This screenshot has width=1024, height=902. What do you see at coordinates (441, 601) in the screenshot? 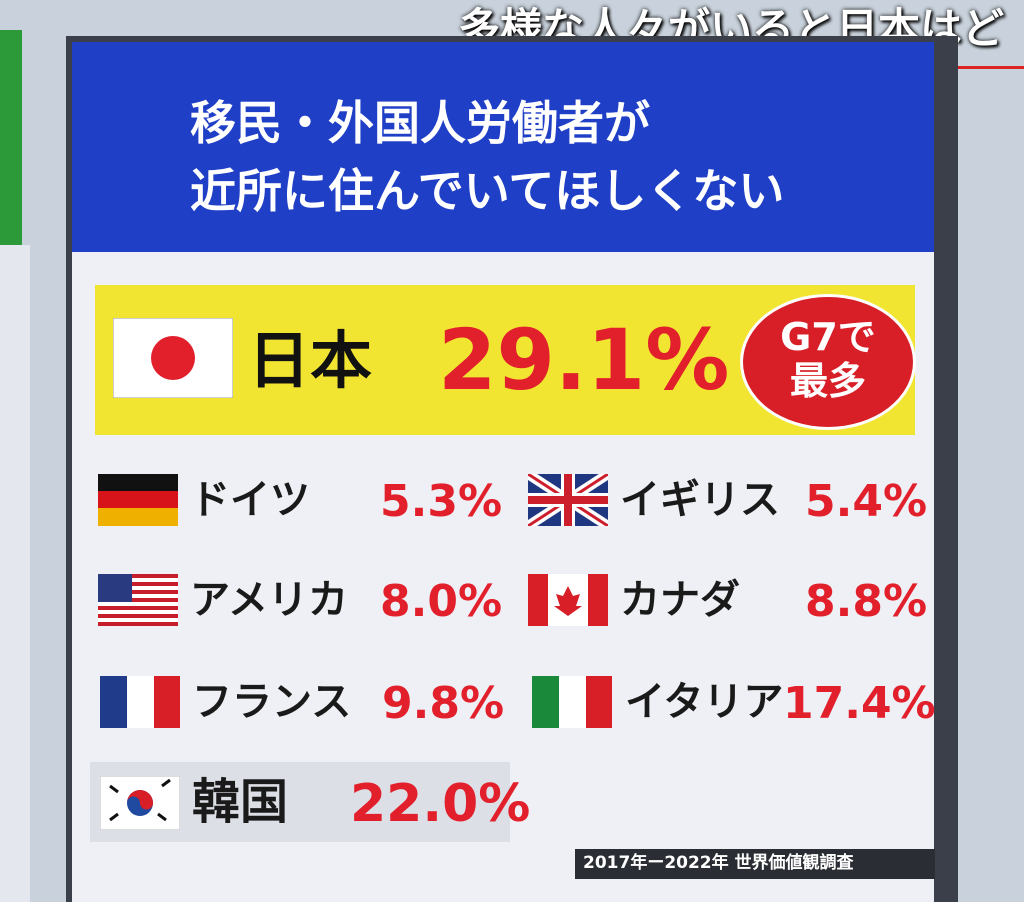
I see `country-value: 8.0%` at bounding box center [441, 601].